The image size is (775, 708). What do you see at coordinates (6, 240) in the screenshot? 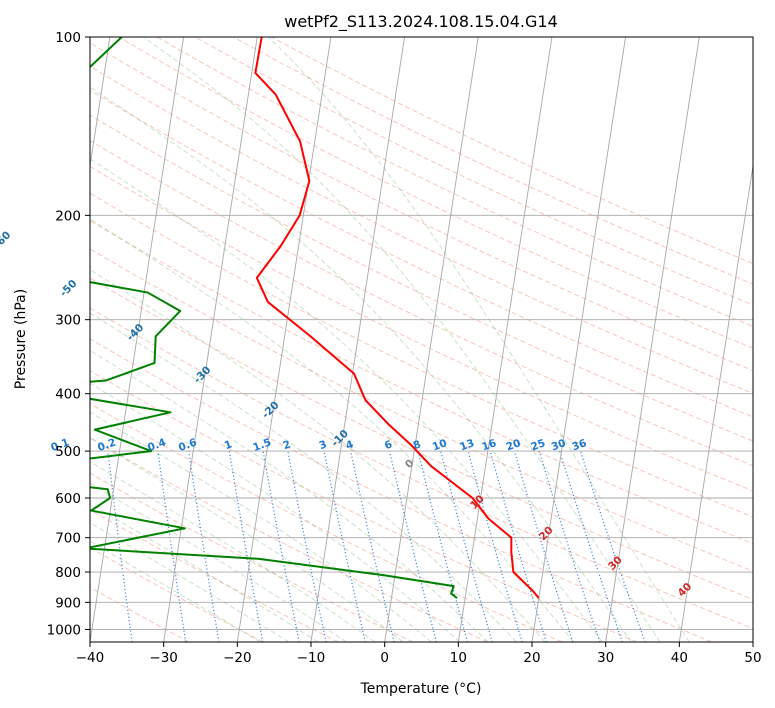
I see `isotherm-label: -60` at bounding box center [6, 240].